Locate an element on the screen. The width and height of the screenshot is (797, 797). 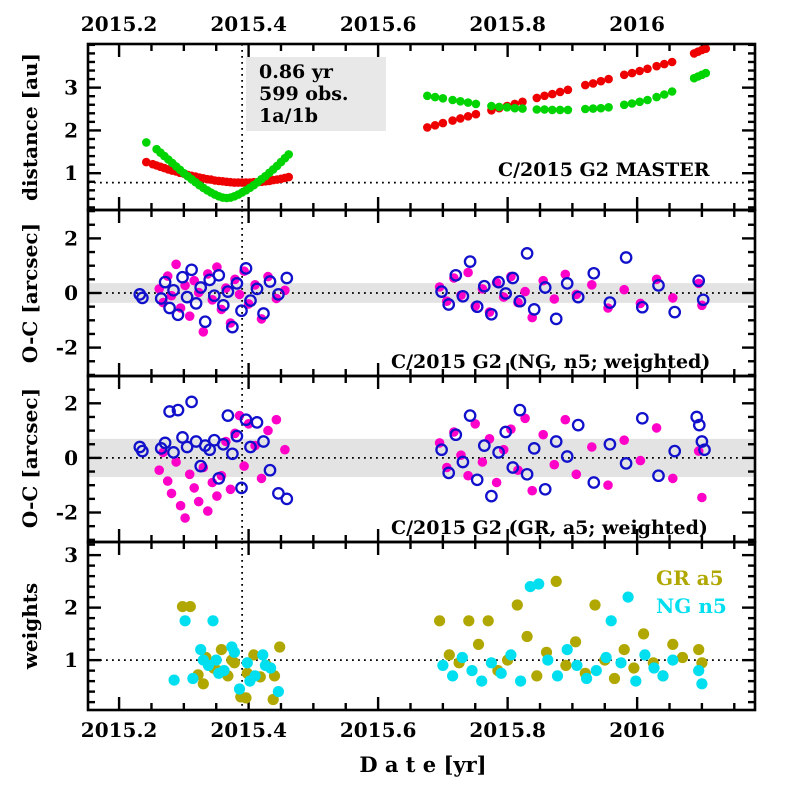
gr-residuals-blue-open is located at coordinates (422, 450).